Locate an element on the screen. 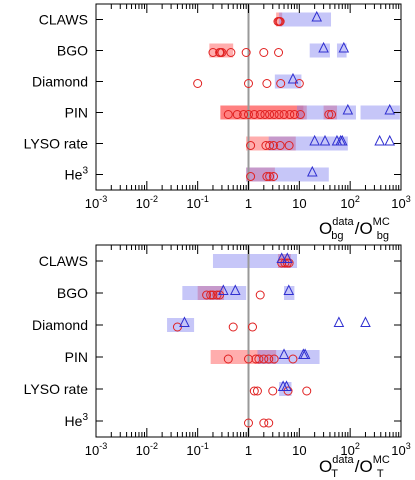  category-label: BGO is located at coordinates (72, 51).